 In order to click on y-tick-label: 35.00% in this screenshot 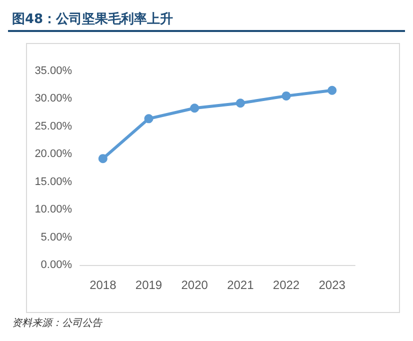, I will do `click(53, 71)`.